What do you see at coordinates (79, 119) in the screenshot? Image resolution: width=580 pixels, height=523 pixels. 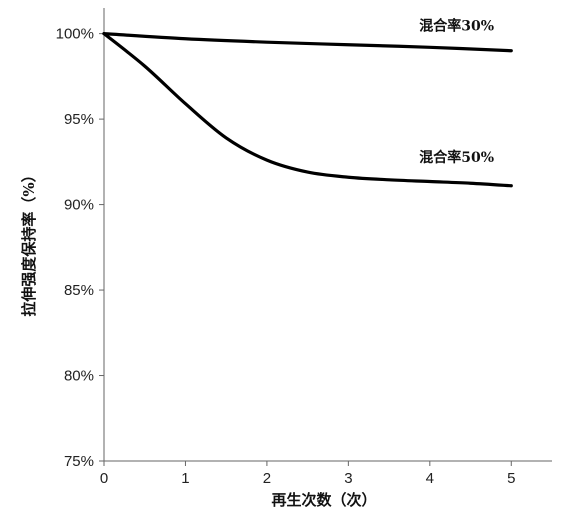 I see `y-tick-label: 95%` at bounding box center [79, 119].